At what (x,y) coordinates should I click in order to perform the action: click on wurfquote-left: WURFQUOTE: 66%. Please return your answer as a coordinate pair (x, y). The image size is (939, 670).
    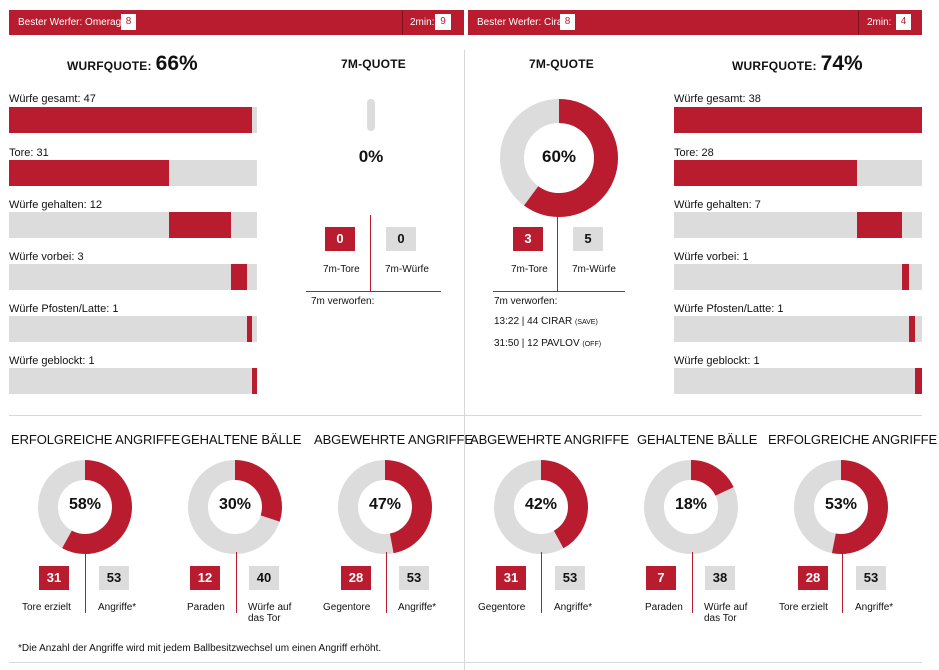
    Looking at the image, I should click on (132, 64).